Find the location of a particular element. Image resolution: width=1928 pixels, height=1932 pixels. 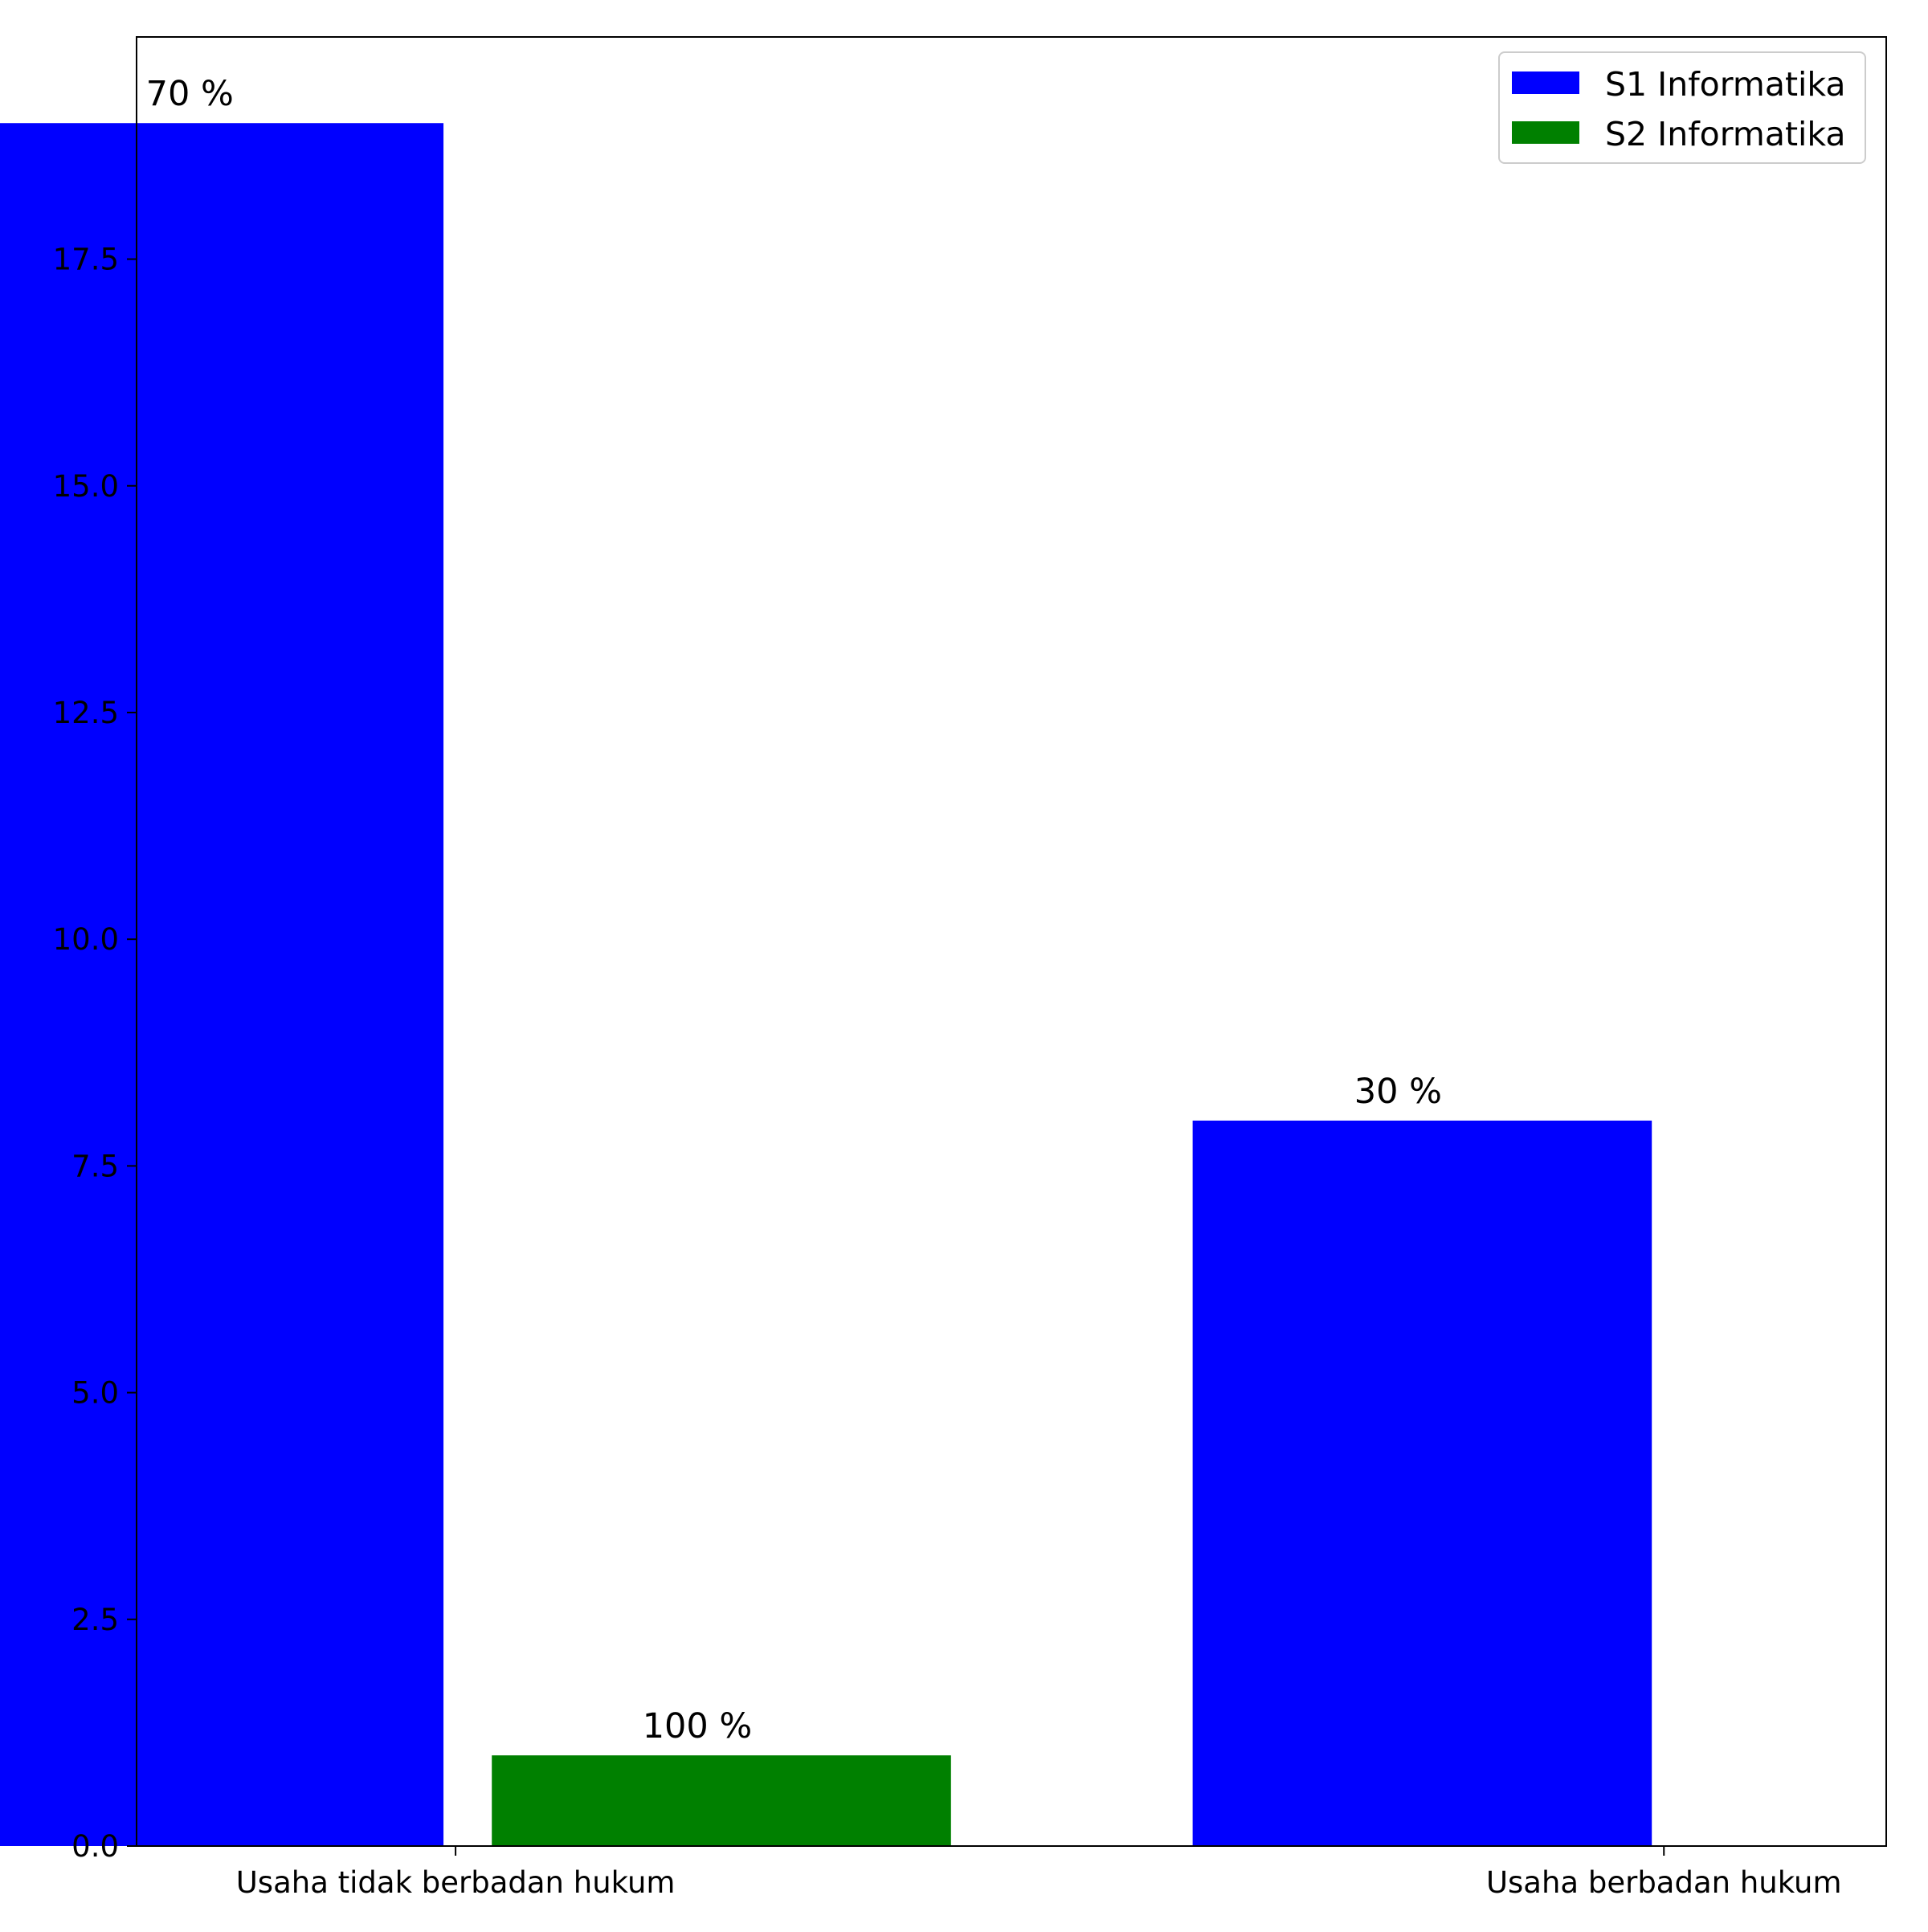

legend-swatch-s2 is located at coordinates (1545, 133).